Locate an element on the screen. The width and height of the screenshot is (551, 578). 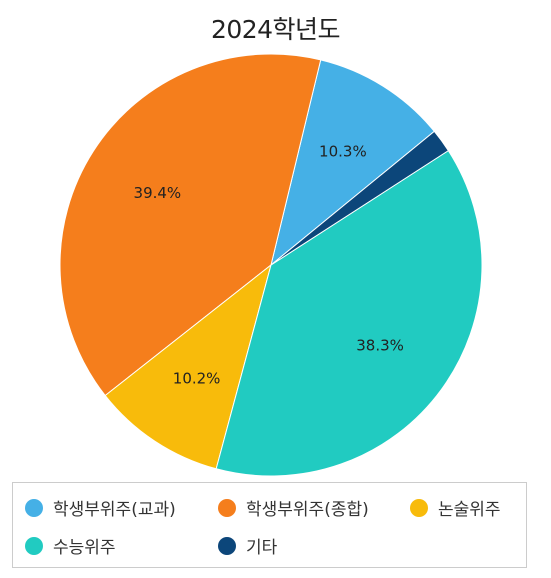
legend-item-susi-gyogwa: 학생부위주(교과) is located at coordinates (100, 507).